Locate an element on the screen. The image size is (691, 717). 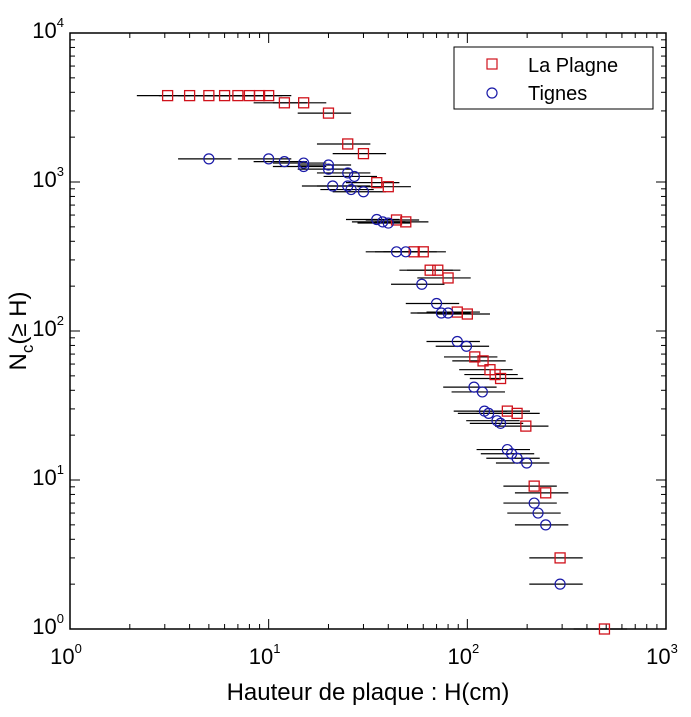
x-tick-label: 10³ is located at coordinates (662, 655).